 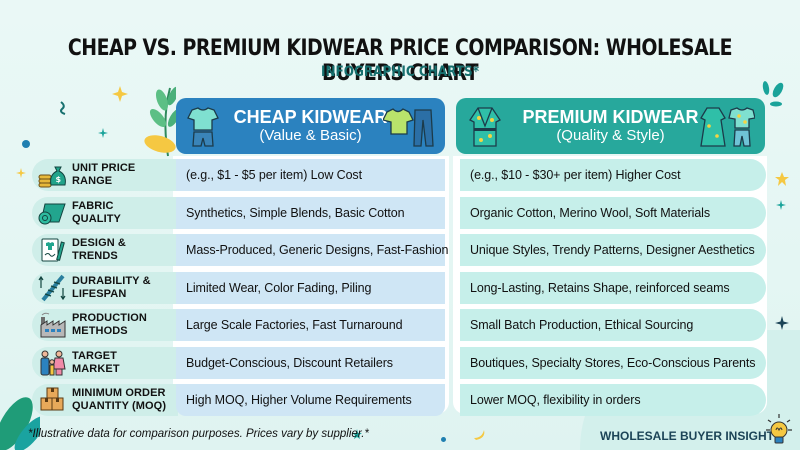 I want to click on sketchbook-pencil-icon, so click(x=52, y=250).